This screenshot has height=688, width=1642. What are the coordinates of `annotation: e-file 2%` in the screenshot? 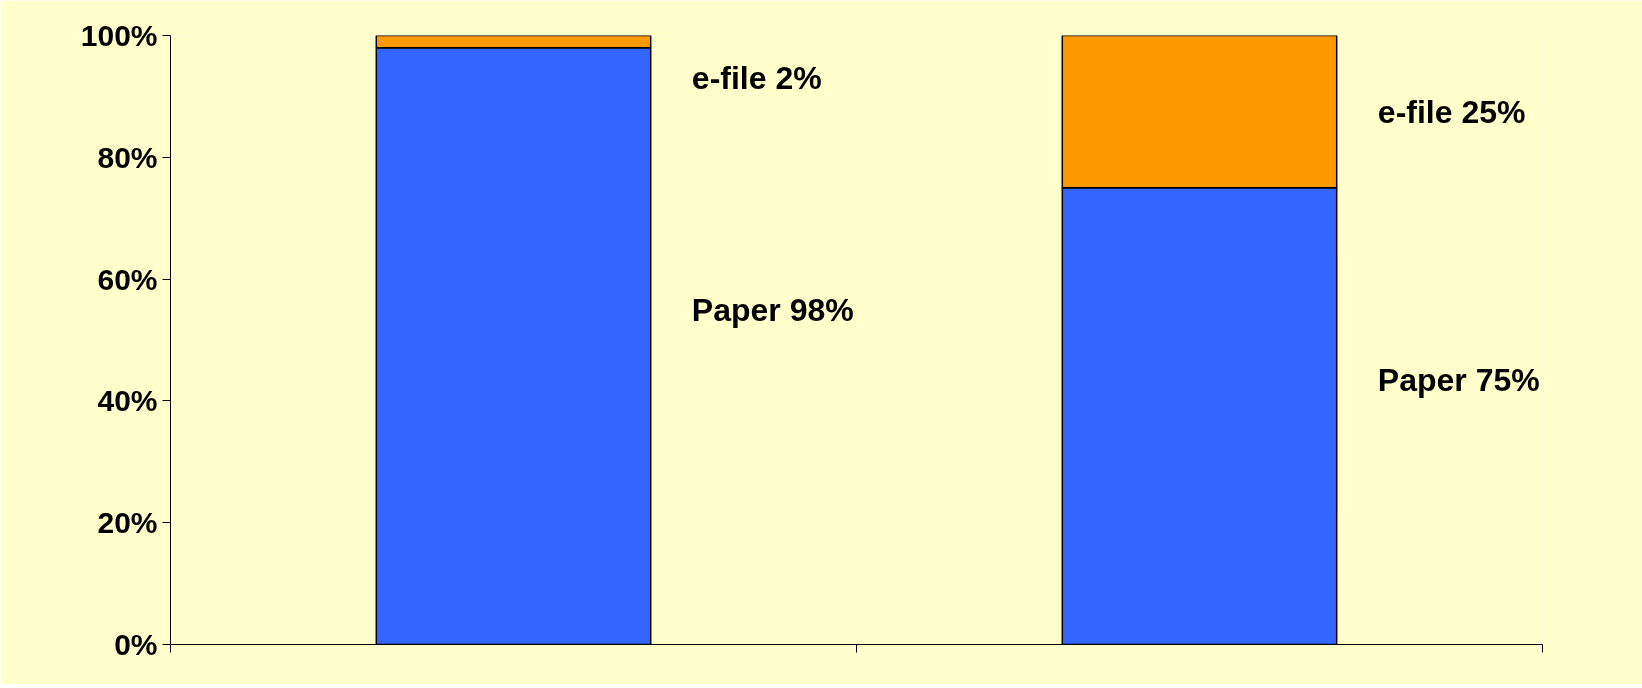 It's located at (756, 78).